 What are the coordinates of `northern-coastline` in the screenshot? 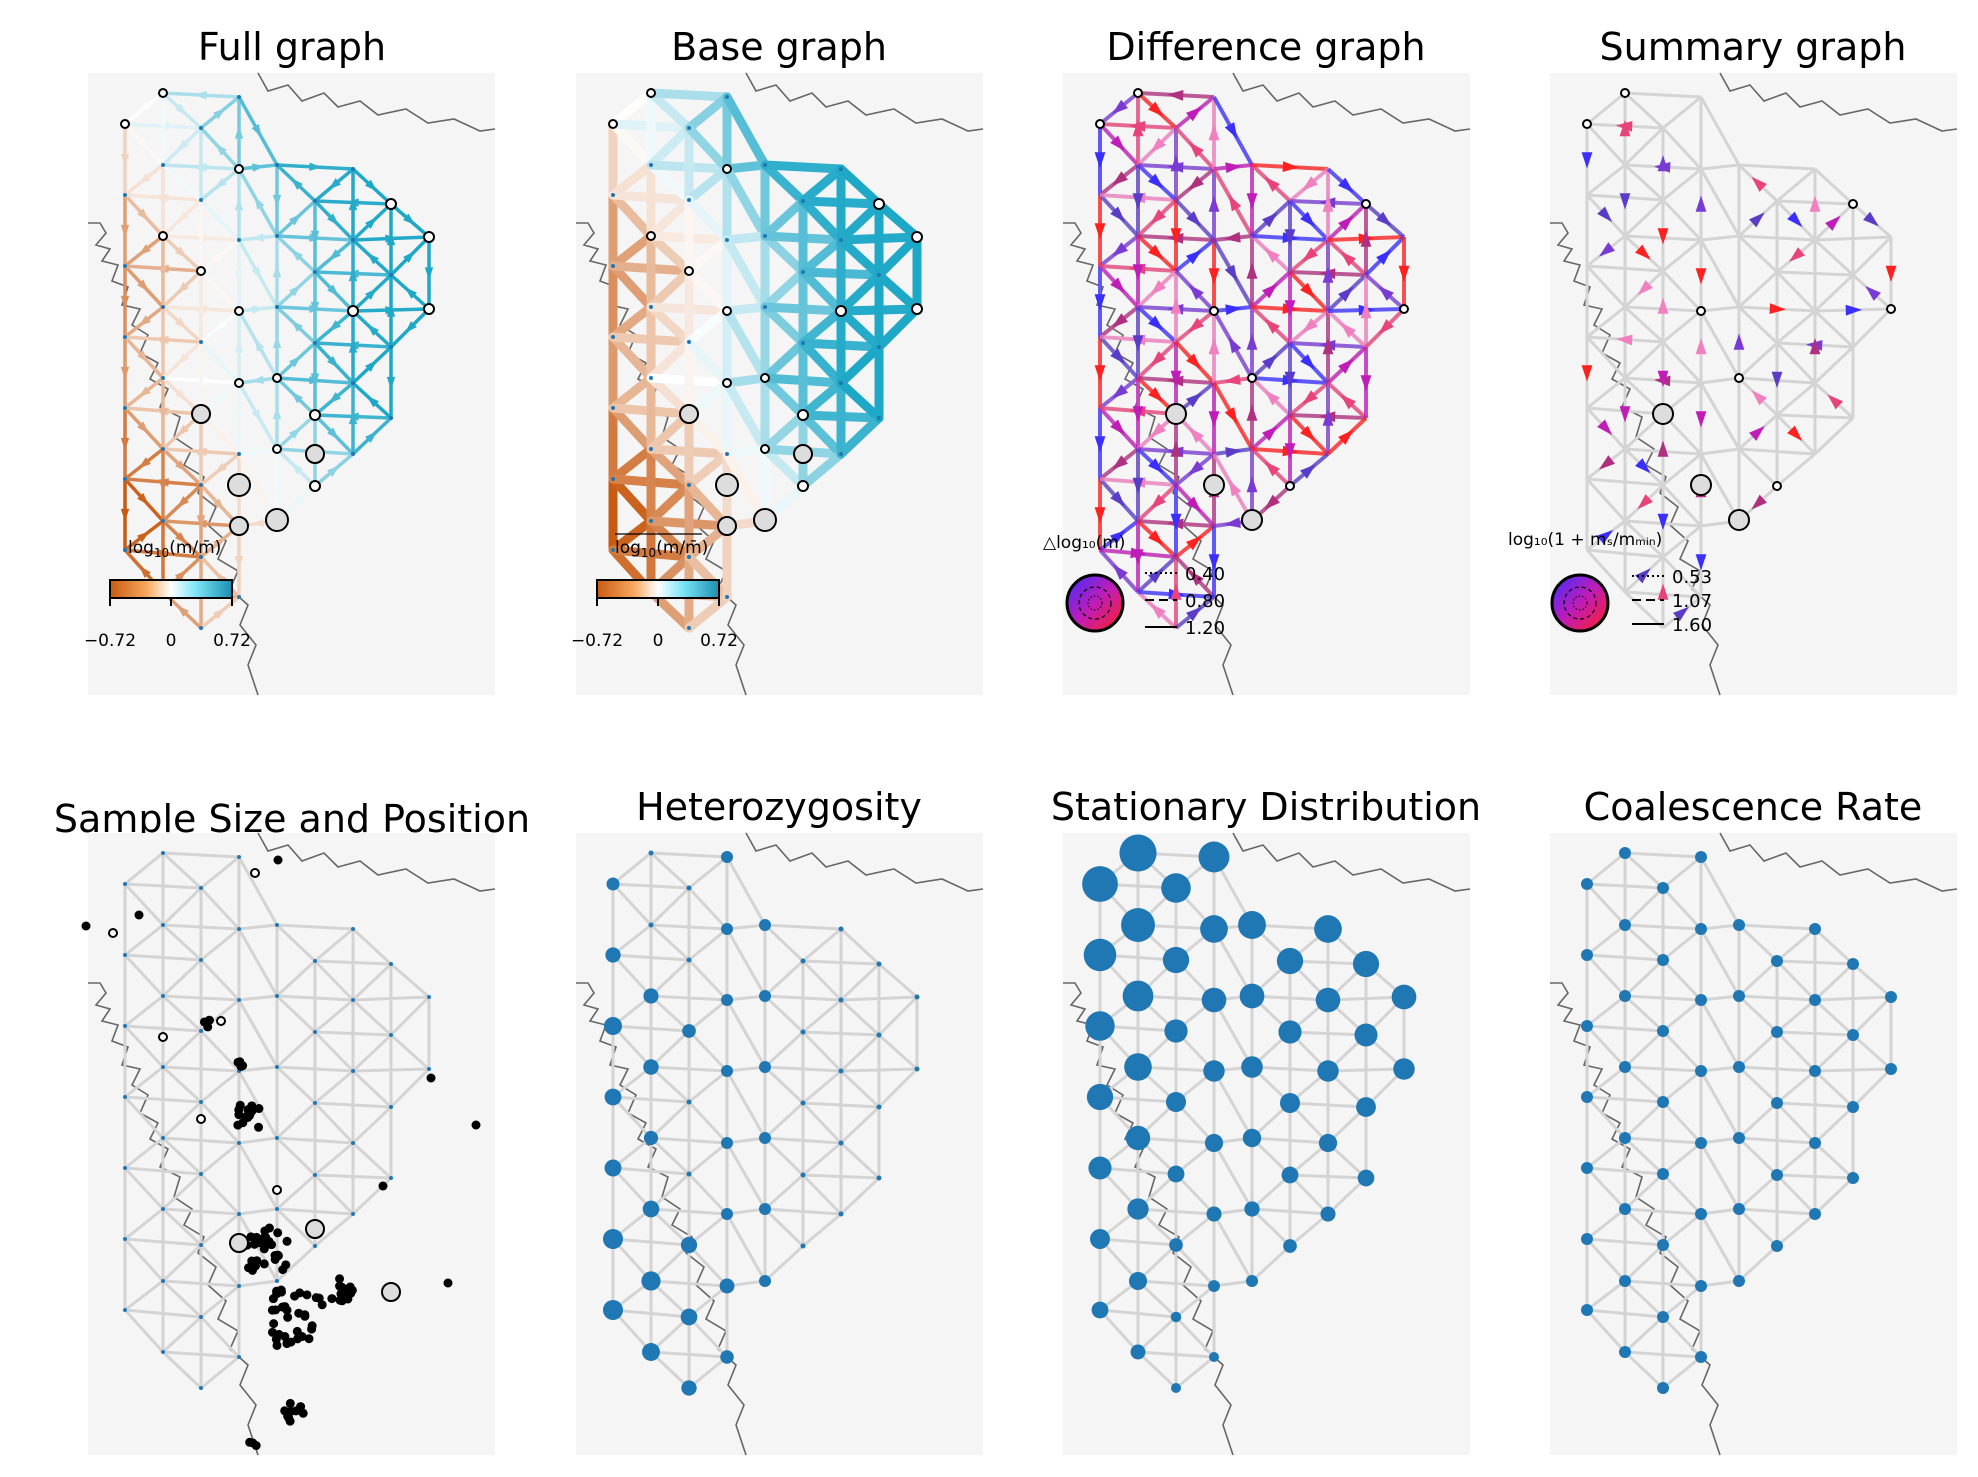 It's located at (1838, 102).